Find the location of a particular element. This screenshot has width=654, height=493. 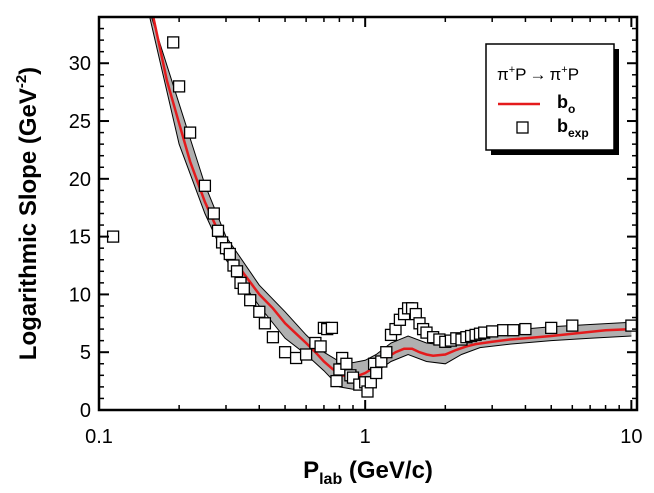

legend-box is located at coordinates (550, 97).